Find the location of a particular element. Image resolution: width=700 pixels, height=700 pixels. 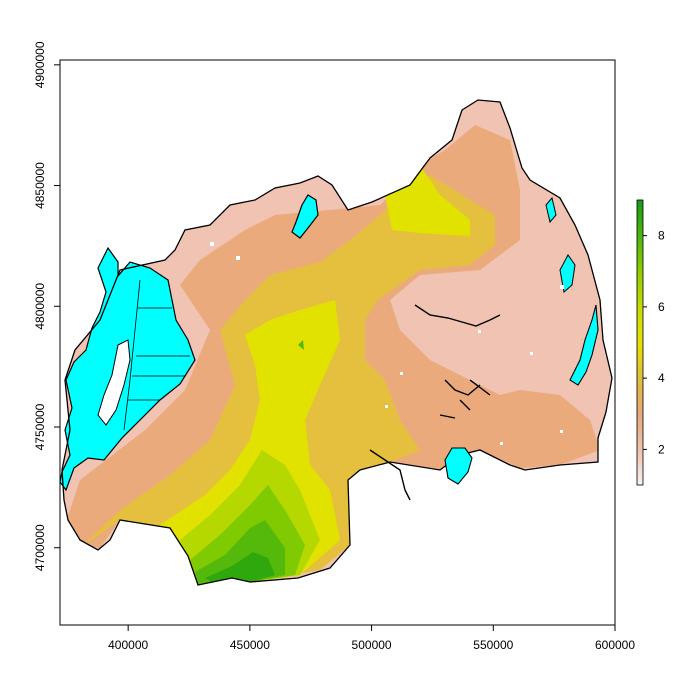

x-tick-label: 400000 is located at coordinates (128, 645).